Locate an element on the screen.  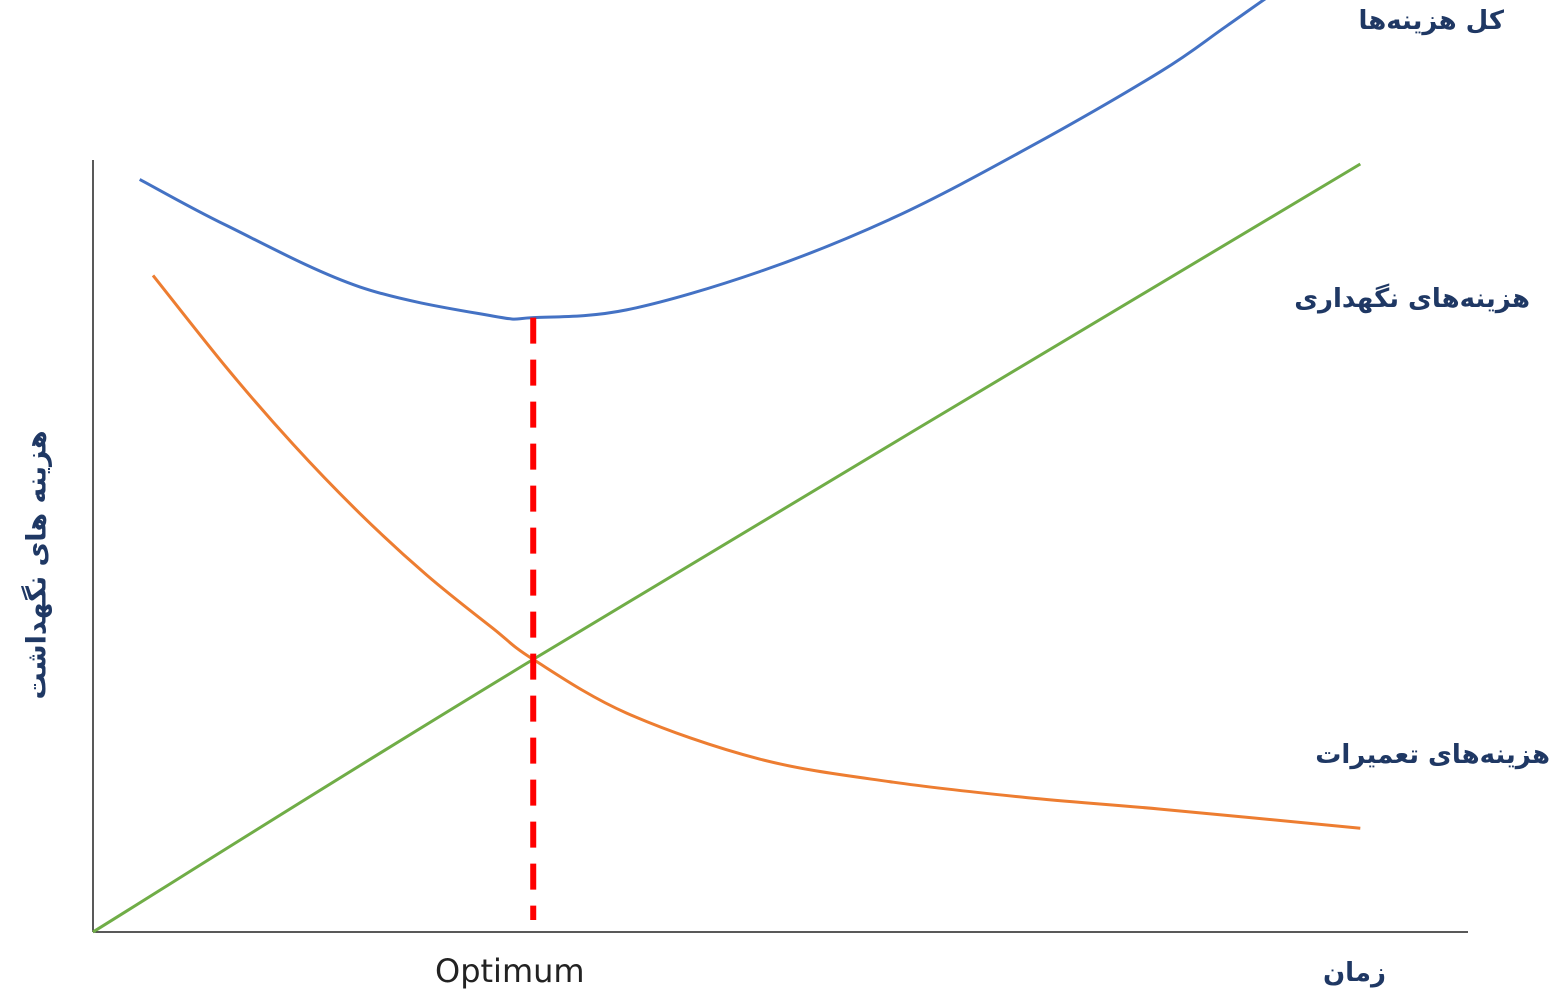
optimum-tick-label: Optimum is located at coordinates (510, 971).